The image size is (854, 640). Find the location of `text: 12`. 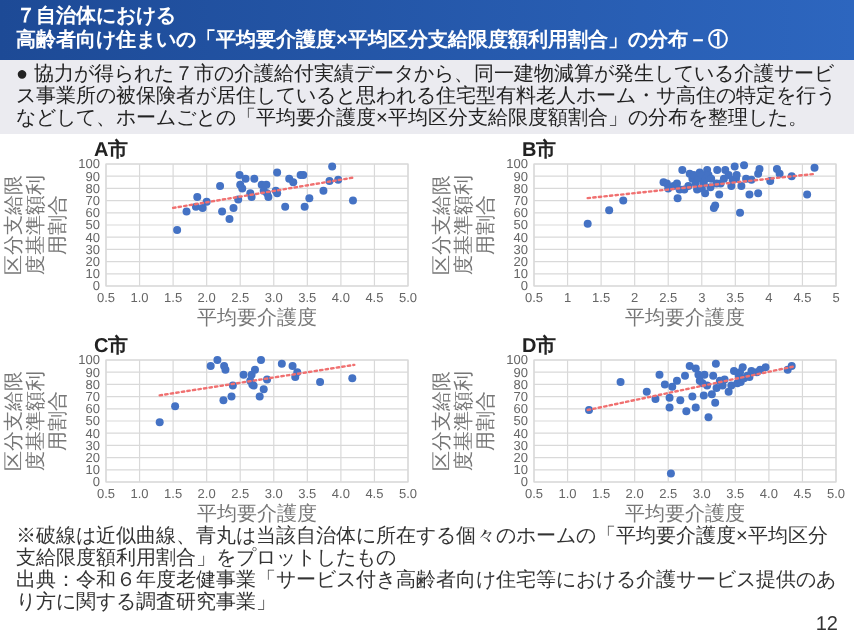

text: 12 is located at coordinates (826, 625).